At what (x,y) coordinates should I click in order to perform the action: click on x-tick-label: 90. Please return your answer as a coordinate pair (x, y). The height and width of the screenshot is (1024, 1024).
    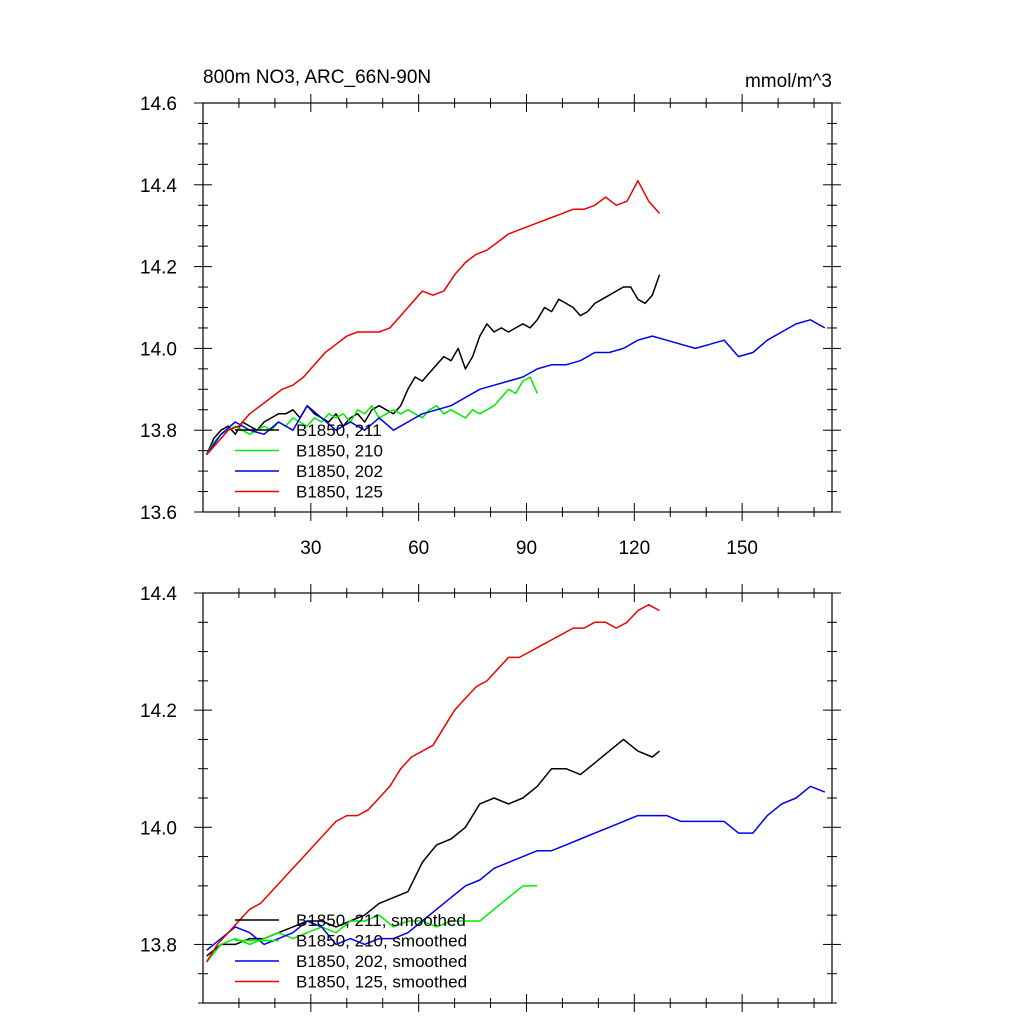
    Looking at the image, I should click on (526, 548).